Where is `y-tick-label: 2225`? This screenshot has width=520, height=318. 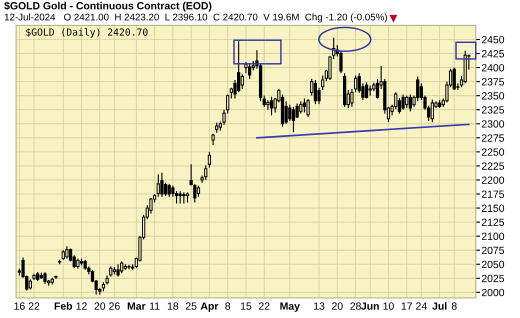 y-tick-label: 2225 is located at coordinates (493, 166).